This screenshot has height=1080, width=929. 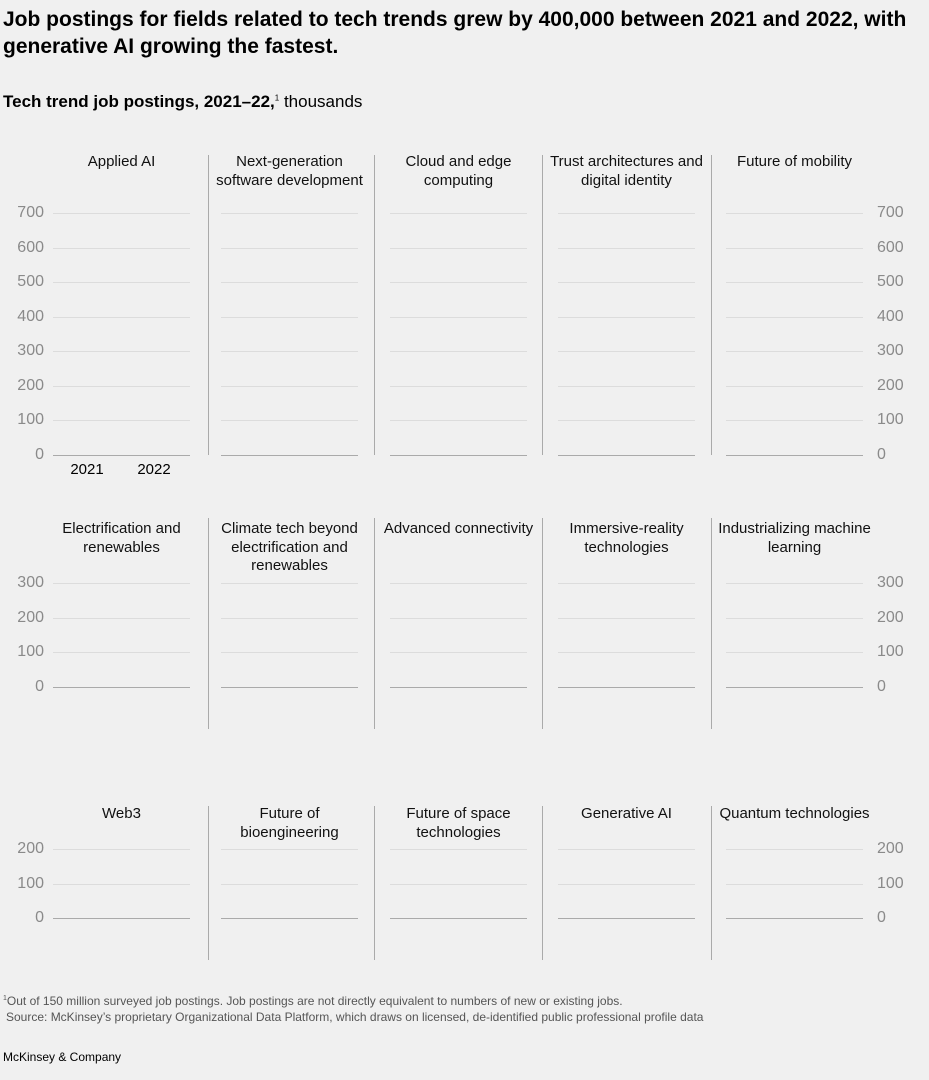 I want to click on y-tick-label-right: 700, so click(x=890, y=212).